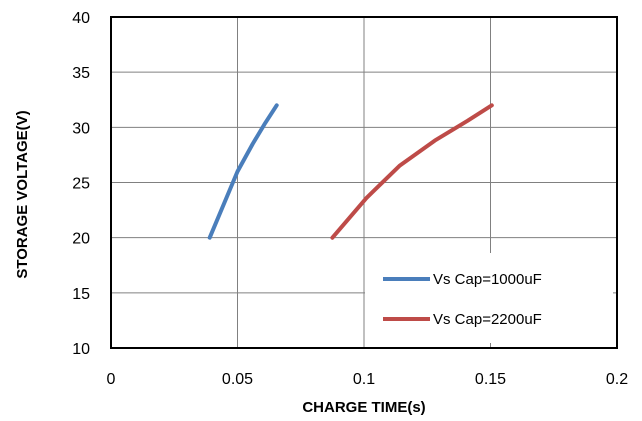 The height and width of the screenshot is (421, 642). I want to click on x-tick-label: 0, so click(111, 379).